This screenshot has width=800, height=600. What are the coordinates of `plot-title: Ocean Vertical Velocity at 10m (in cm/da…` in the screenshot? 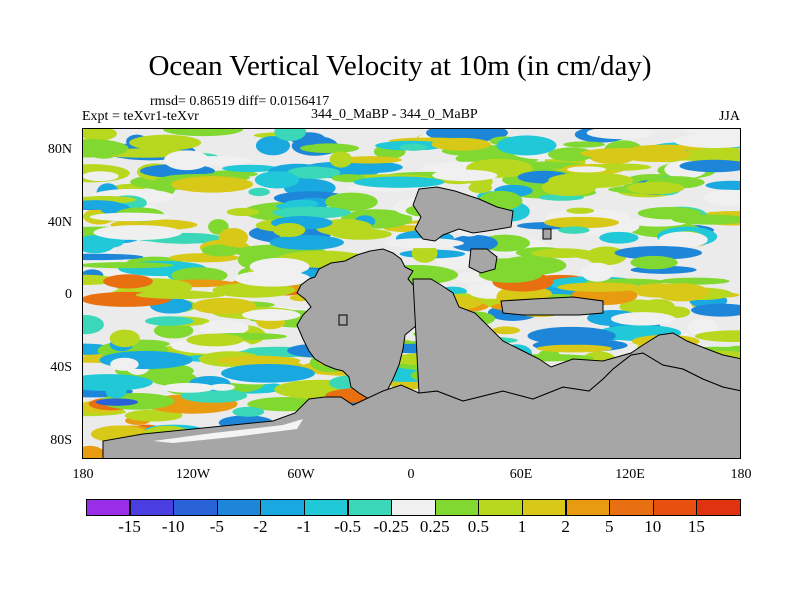 It's located at (400, 66).